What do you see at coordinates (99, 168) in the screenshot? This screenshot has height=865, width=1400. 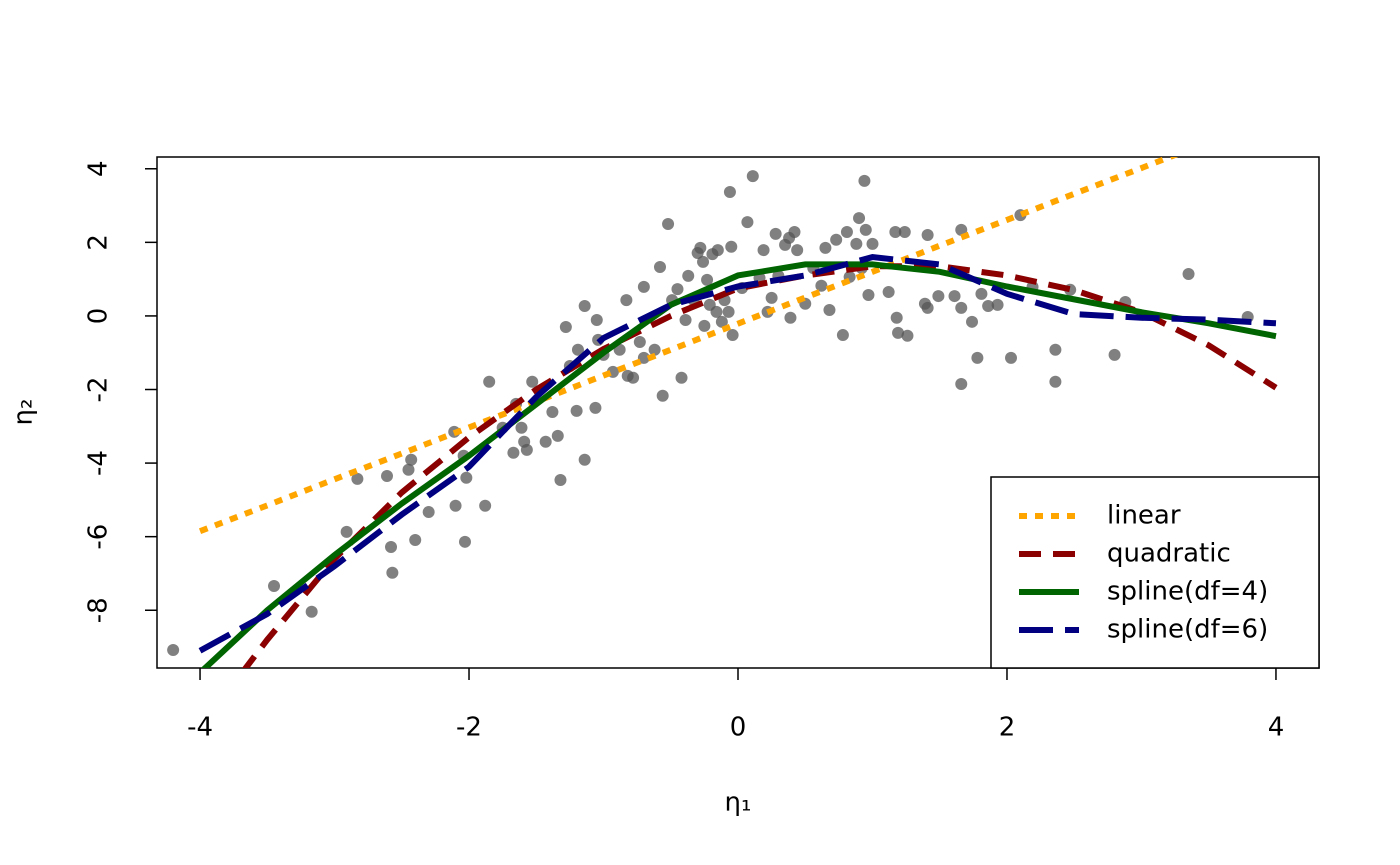 I see `y-tick-label: 4` at bounding box center [99, 168].